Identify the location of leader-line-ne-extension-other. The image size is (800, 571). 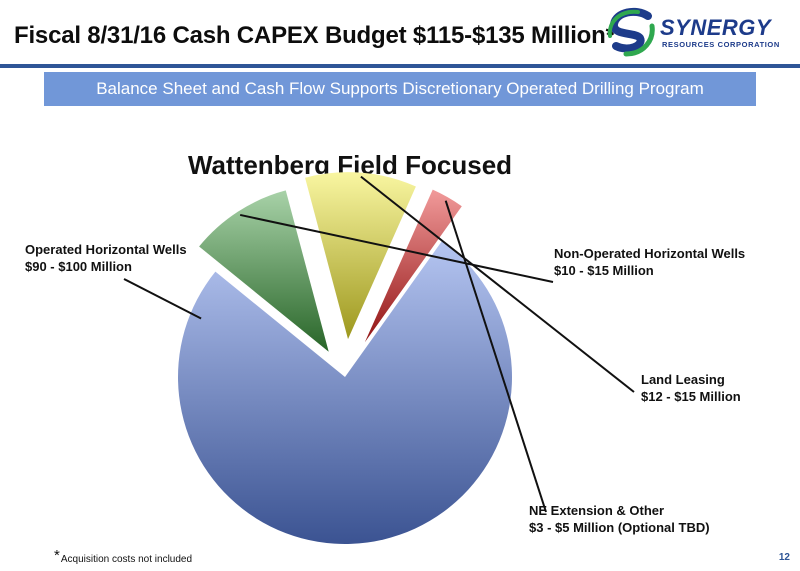
(495, 356).